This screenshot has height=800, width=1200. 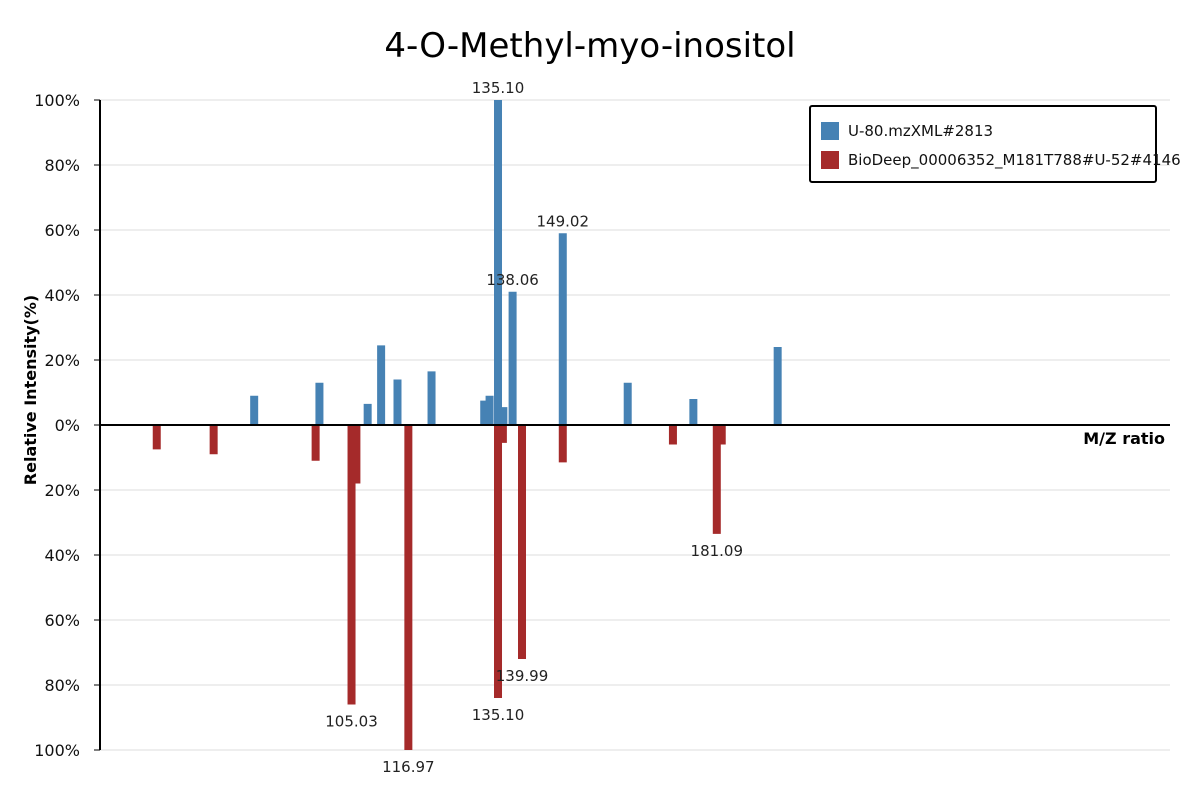 What do you see at coordinates (590, 46) in the screenshot?
I see `chart-title: 4-O-Methyl-myo-inositol` at bounding box center [590, 46].